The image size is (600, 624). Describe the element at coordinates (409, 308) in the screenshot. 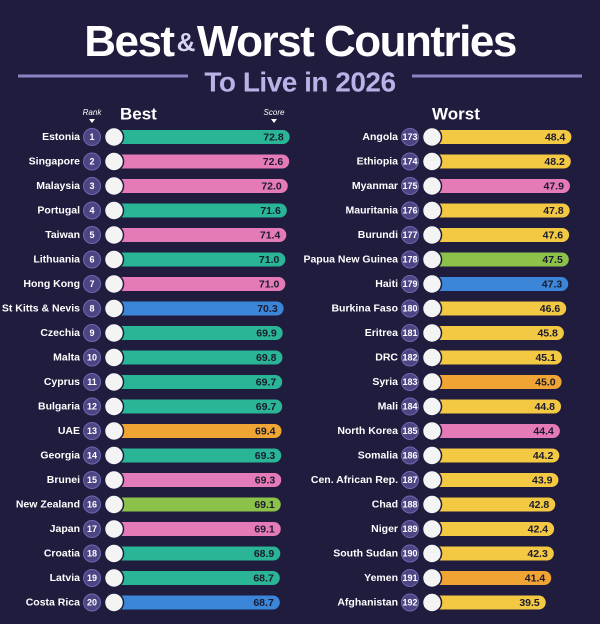

I see `rank-label: 180` at that location.